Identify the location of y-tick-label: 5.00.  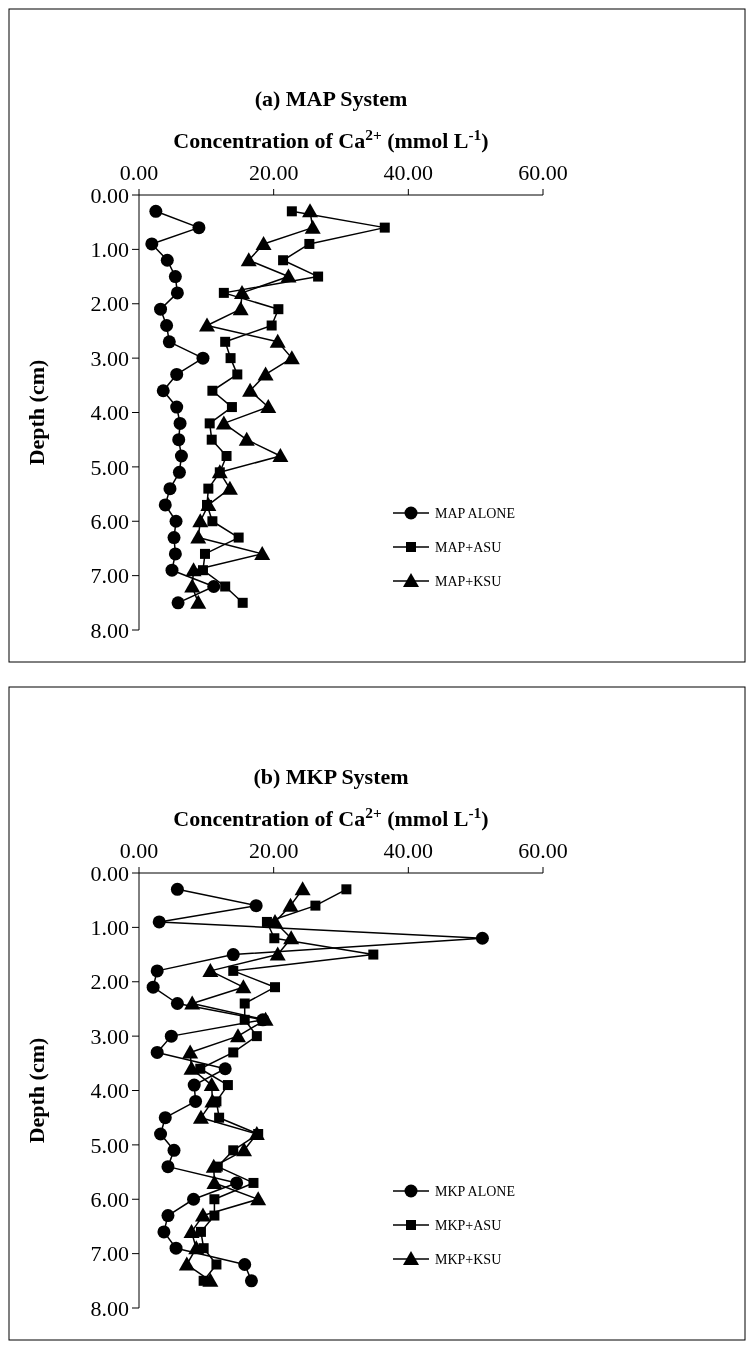
(109, 1145).